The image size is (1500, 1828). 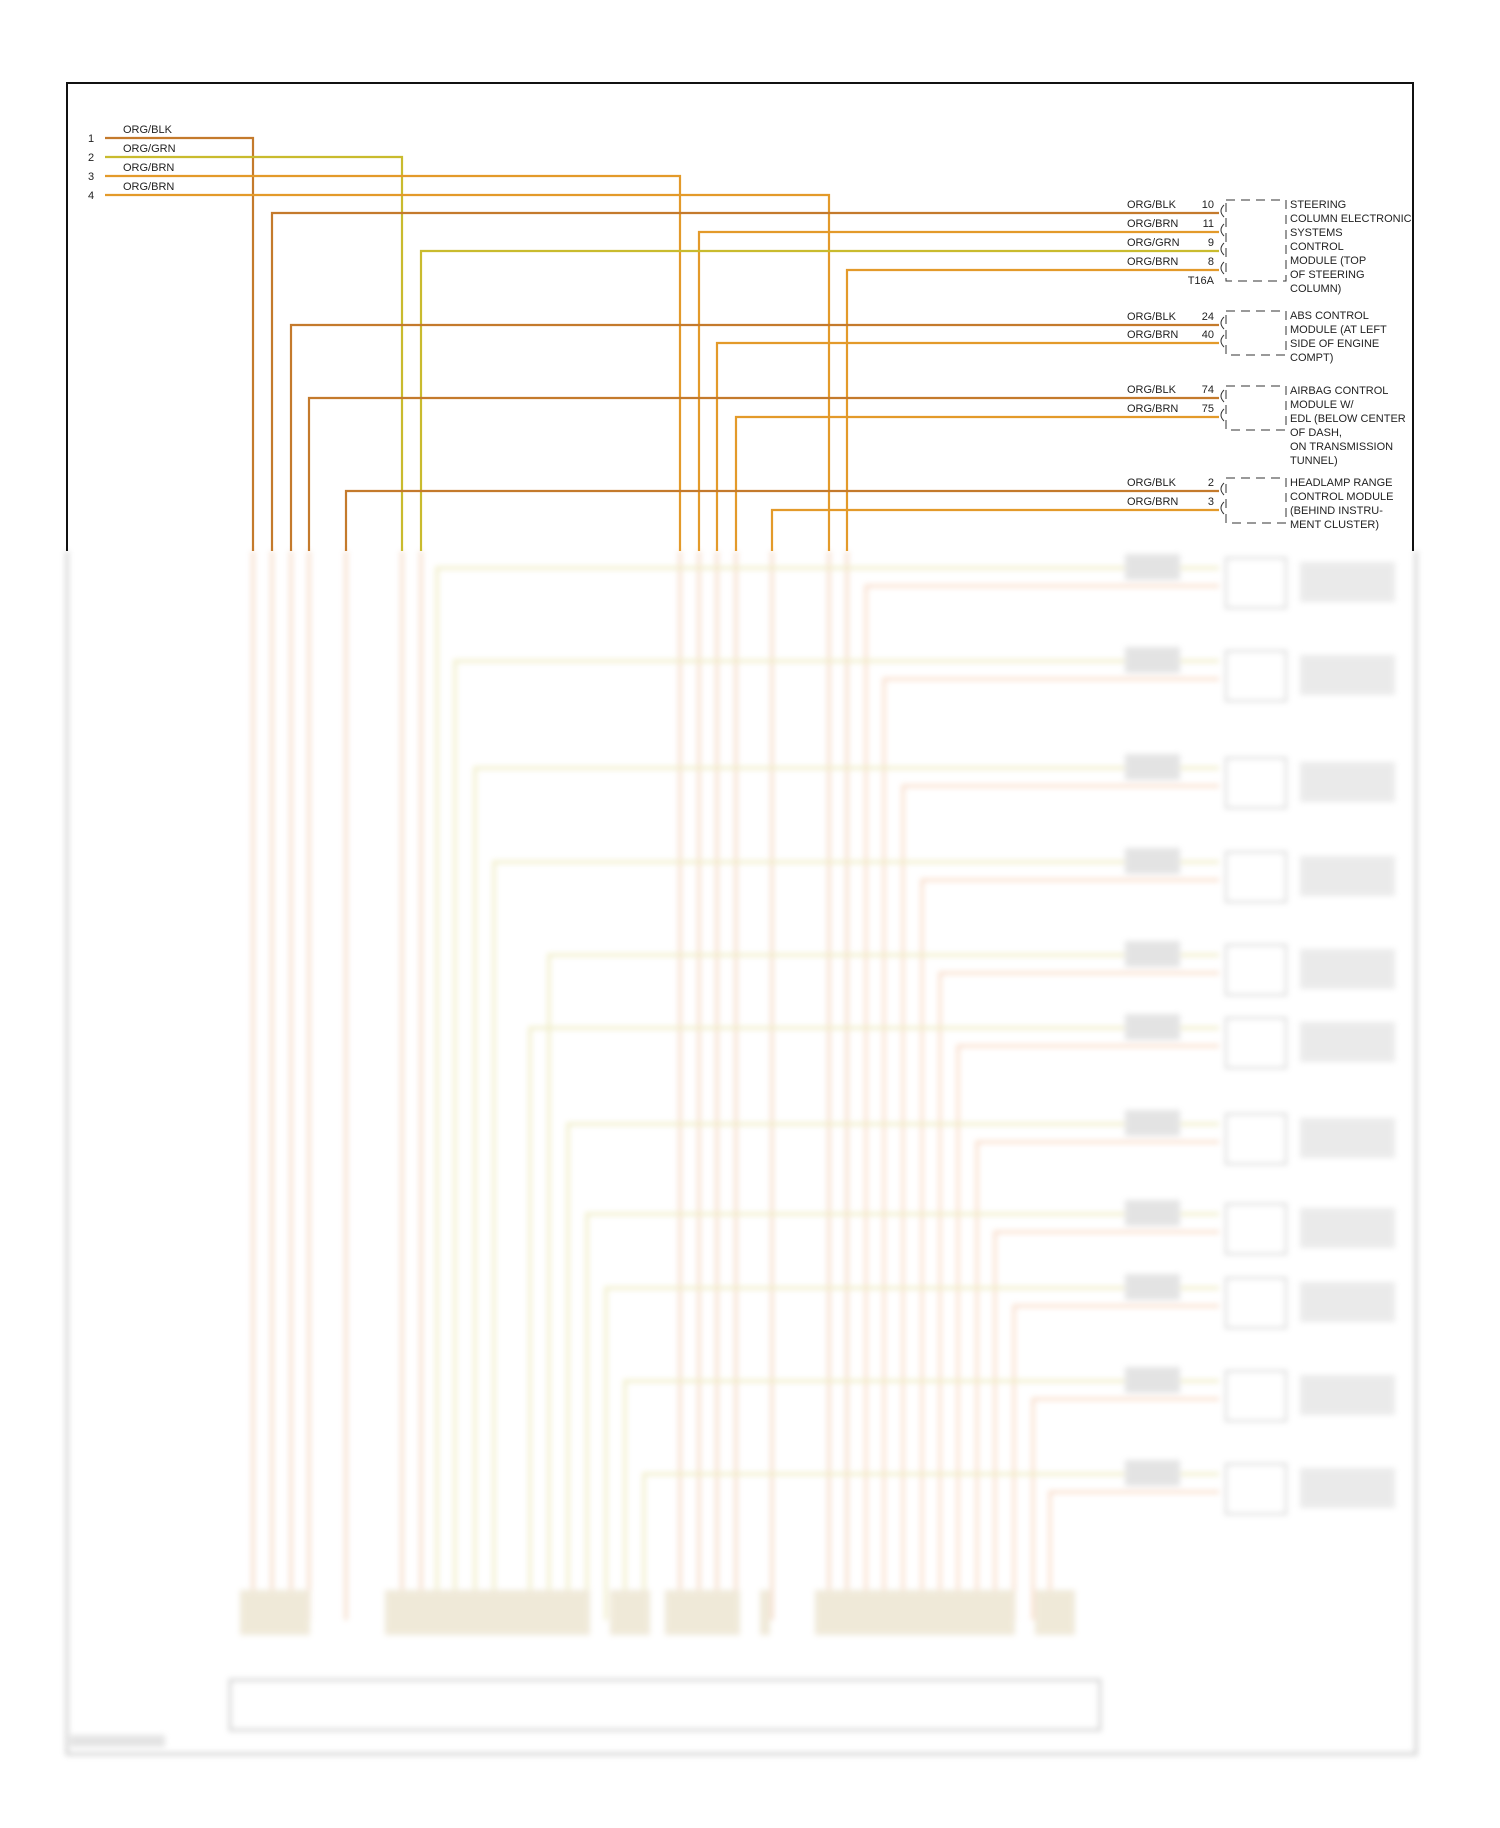 What do you see at coordinates (1208, 205) in the screenshot?
I see `pin-number: 10` at bounding box center [1208, 205].